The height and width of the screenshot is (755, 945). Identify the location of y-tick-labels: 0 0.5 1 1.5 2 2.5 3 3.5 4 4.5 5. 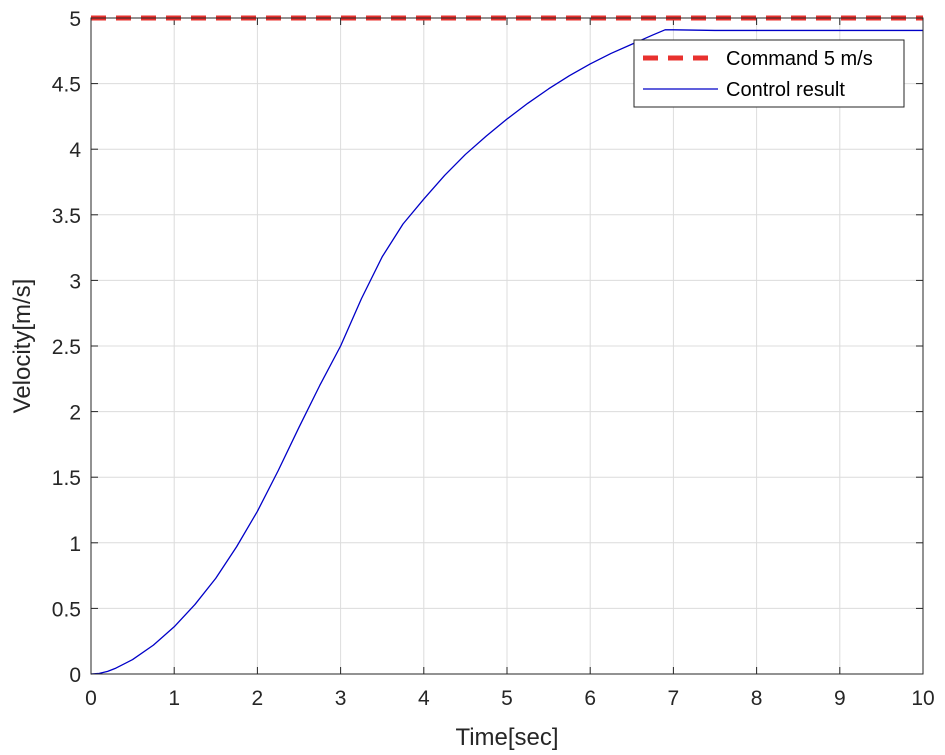
(67, 347).